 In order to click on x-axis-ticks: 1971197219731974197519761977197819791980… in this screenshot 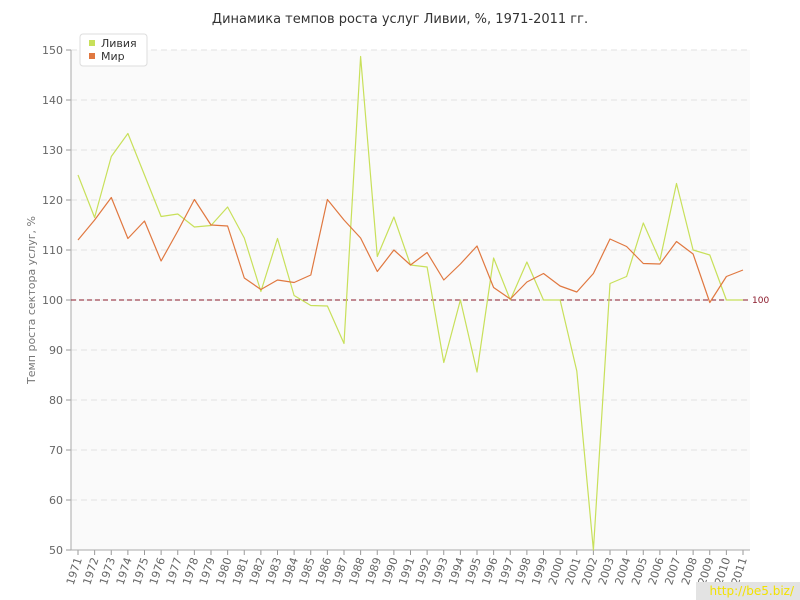, I will do `click(407, 568)`.